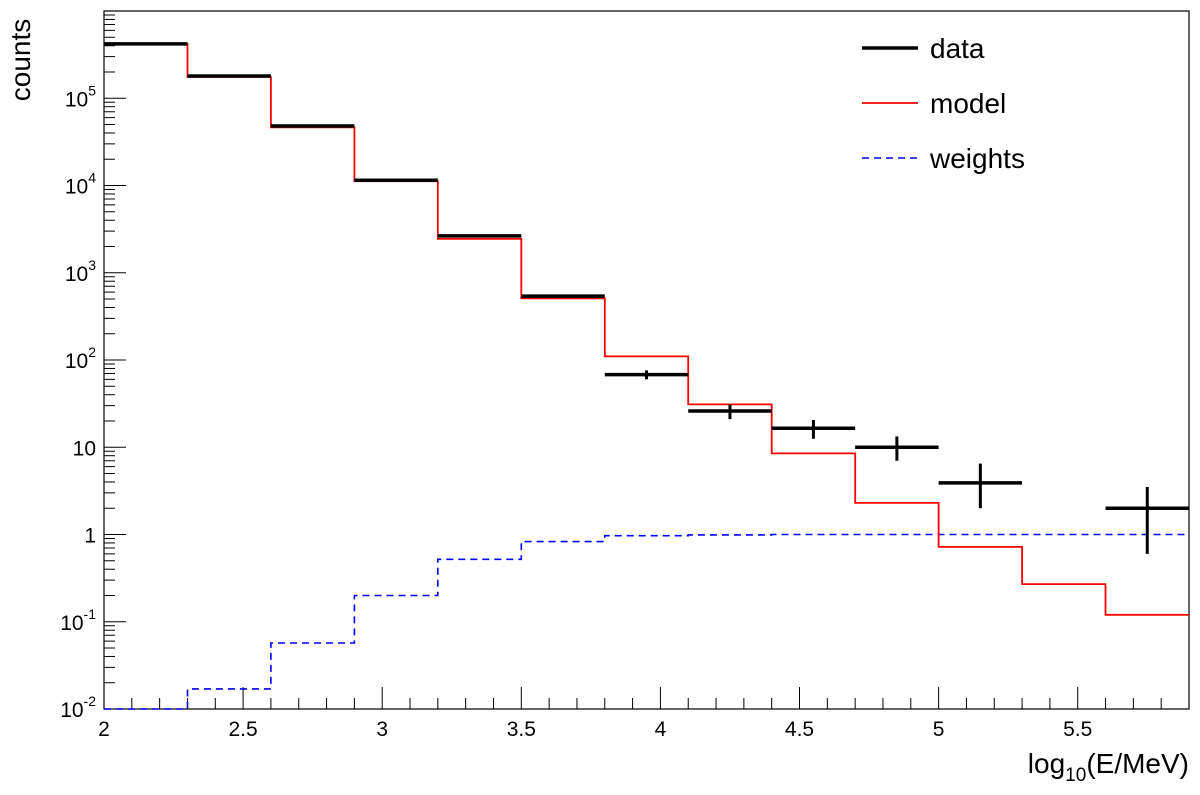 This screenshot has height=795, width=1200. What do you see at coordinates (977, 158) in the screenshot?
I see `legend-label-weights: weights` at bounding box center [977, 158].